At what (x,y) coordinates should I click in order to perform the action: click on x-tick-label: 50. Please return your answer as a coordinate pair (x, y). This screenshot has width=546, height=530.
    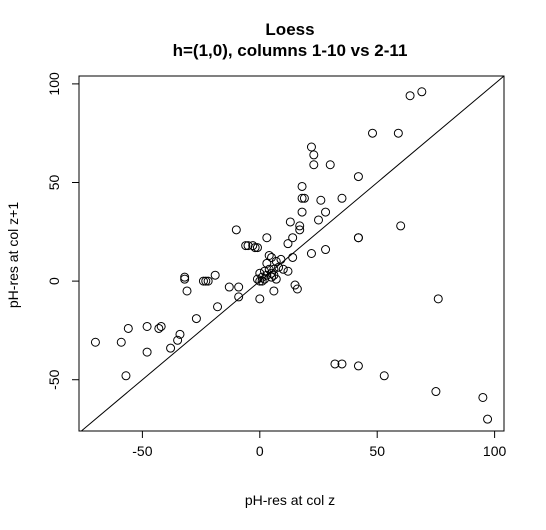
    Looking at the image, I should click on (377, 451).